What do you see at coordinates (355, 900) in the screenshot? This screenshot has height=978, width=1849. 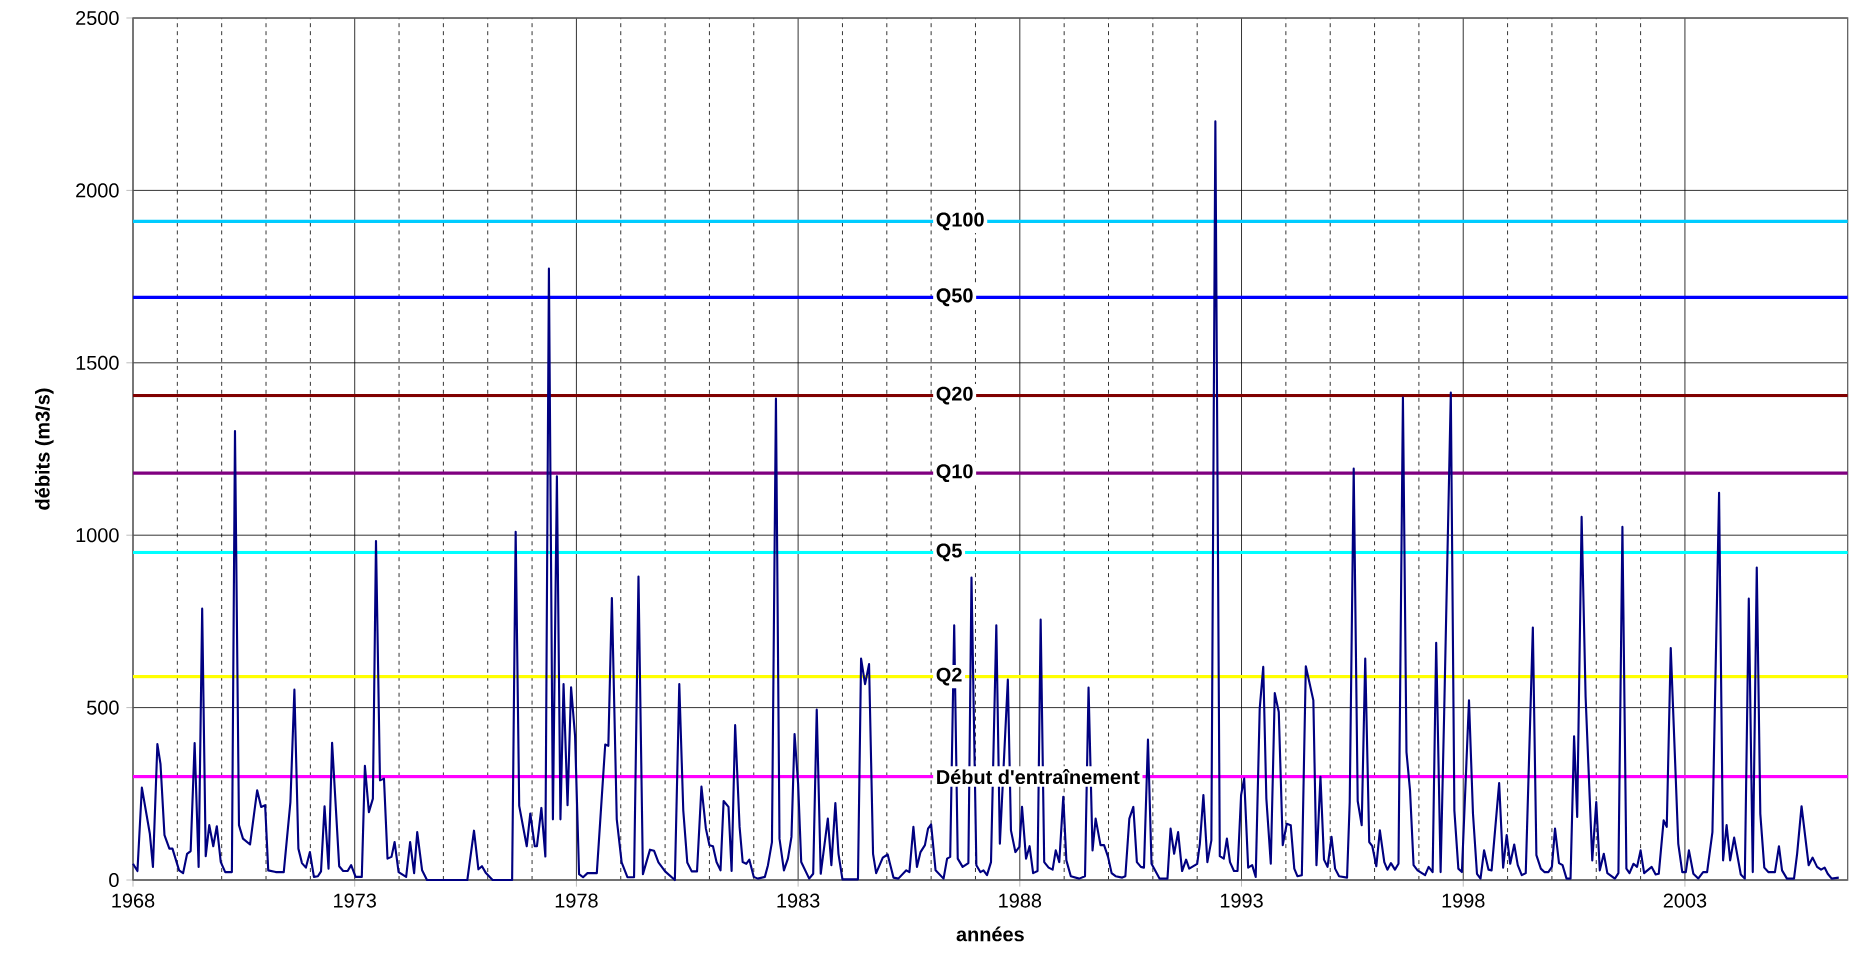 I see `x-tick-label: 1973` at bounding box center [355, 900].